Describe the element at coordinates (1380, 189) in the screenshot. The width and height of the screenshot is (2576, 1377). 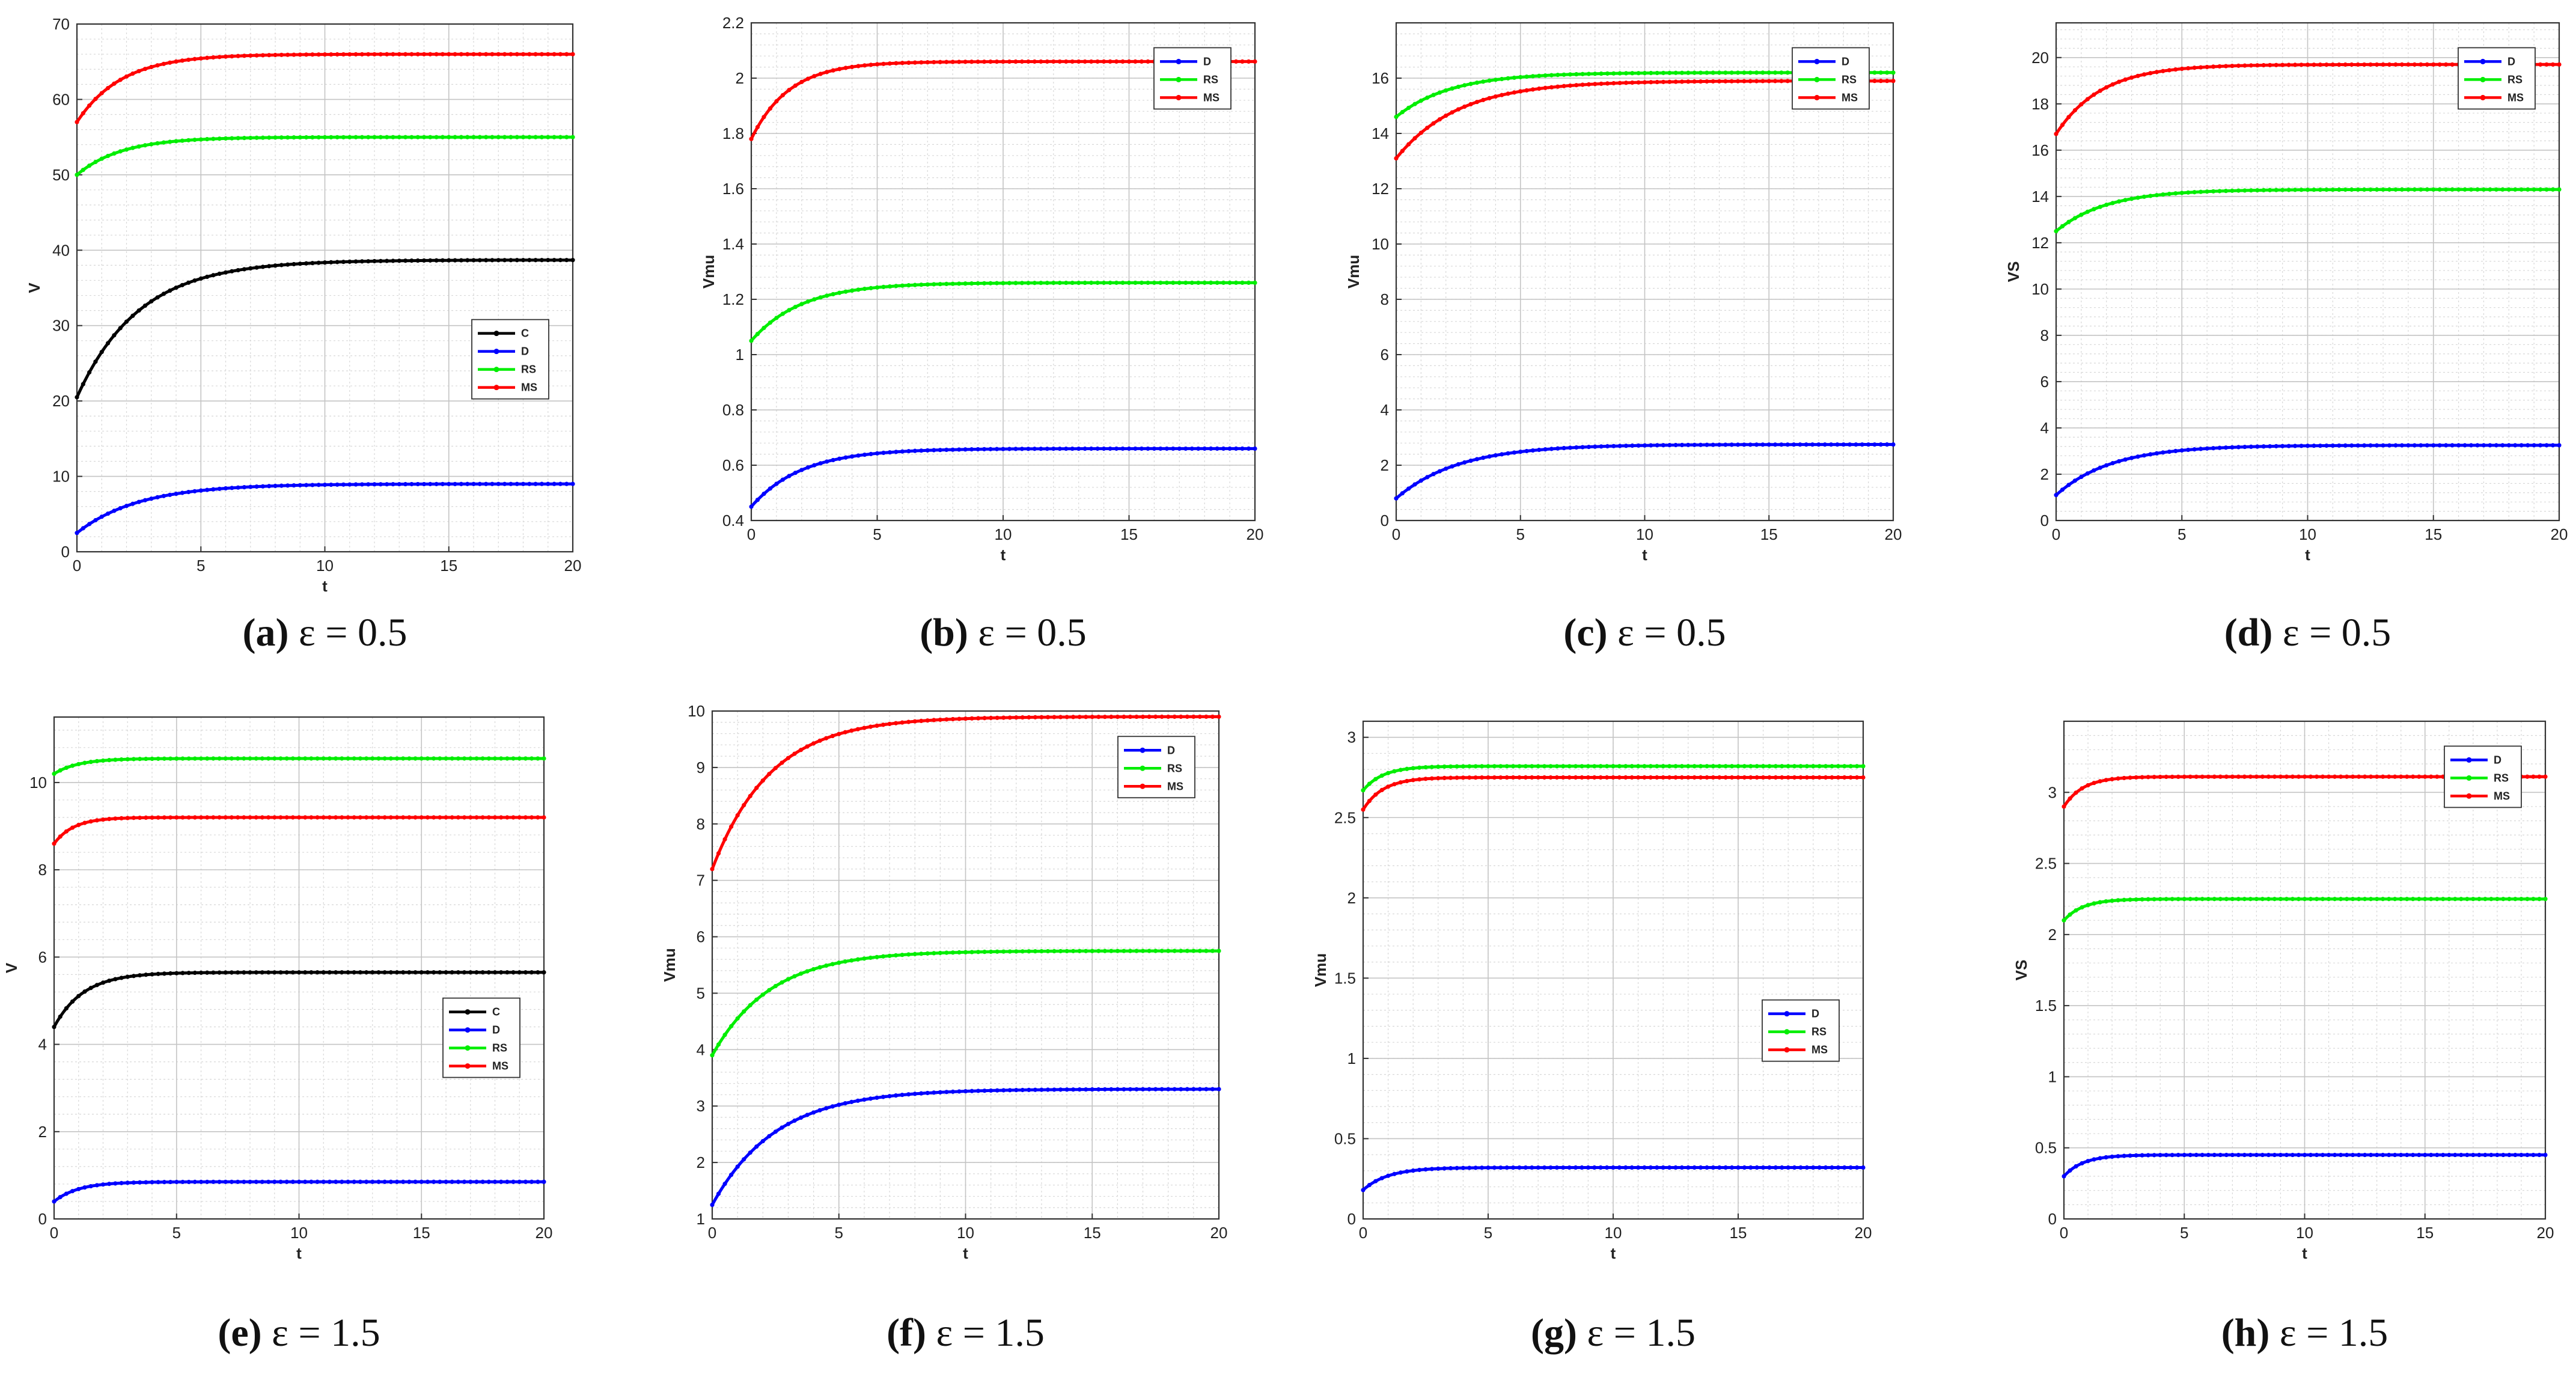
I see `y-tick-label: 12` at that location.